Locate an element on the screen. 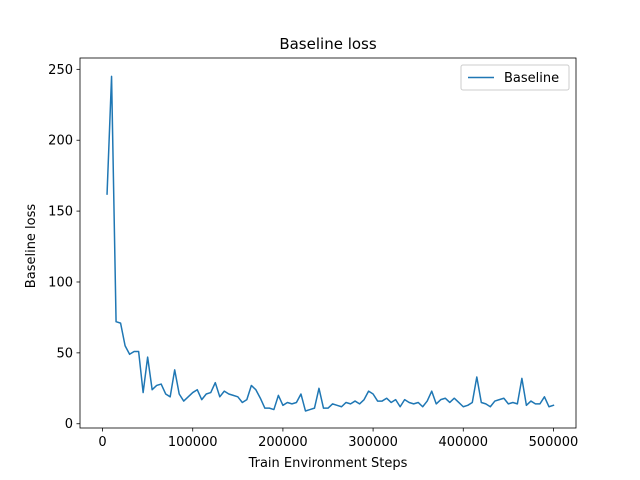  x-tick-label: 0 is located at coordinates (102, 442).